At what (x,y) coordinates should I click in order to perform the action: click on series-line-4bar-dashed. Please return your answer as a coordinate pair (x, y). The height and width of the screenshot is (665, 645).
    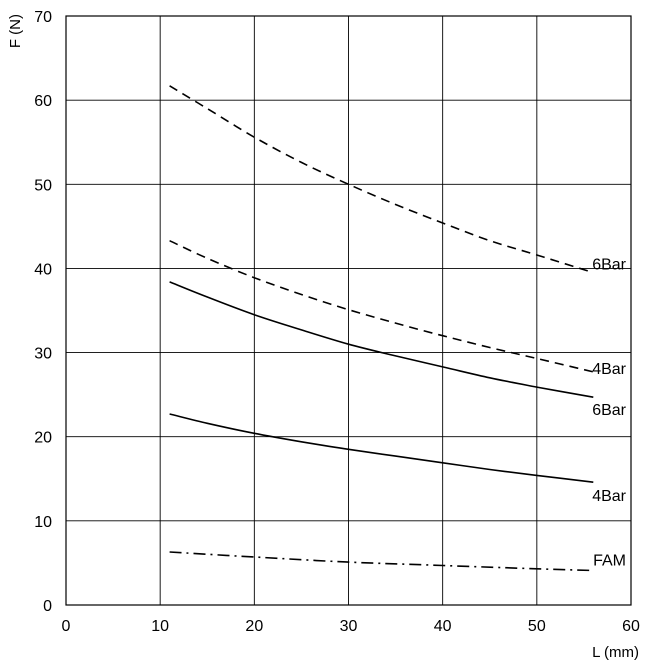
    Looking at the image, I should click on (381, 306).